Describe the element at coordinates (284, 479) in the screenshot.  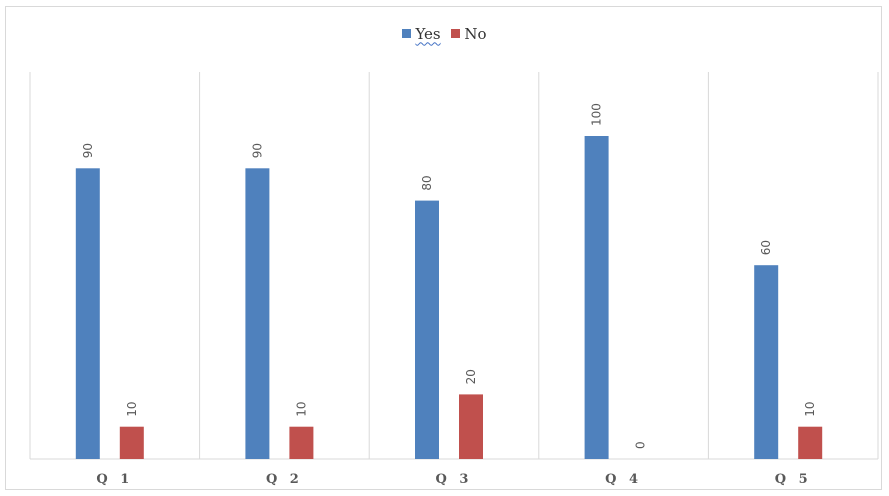
I see `x-tick-label: Q 2` at that location.